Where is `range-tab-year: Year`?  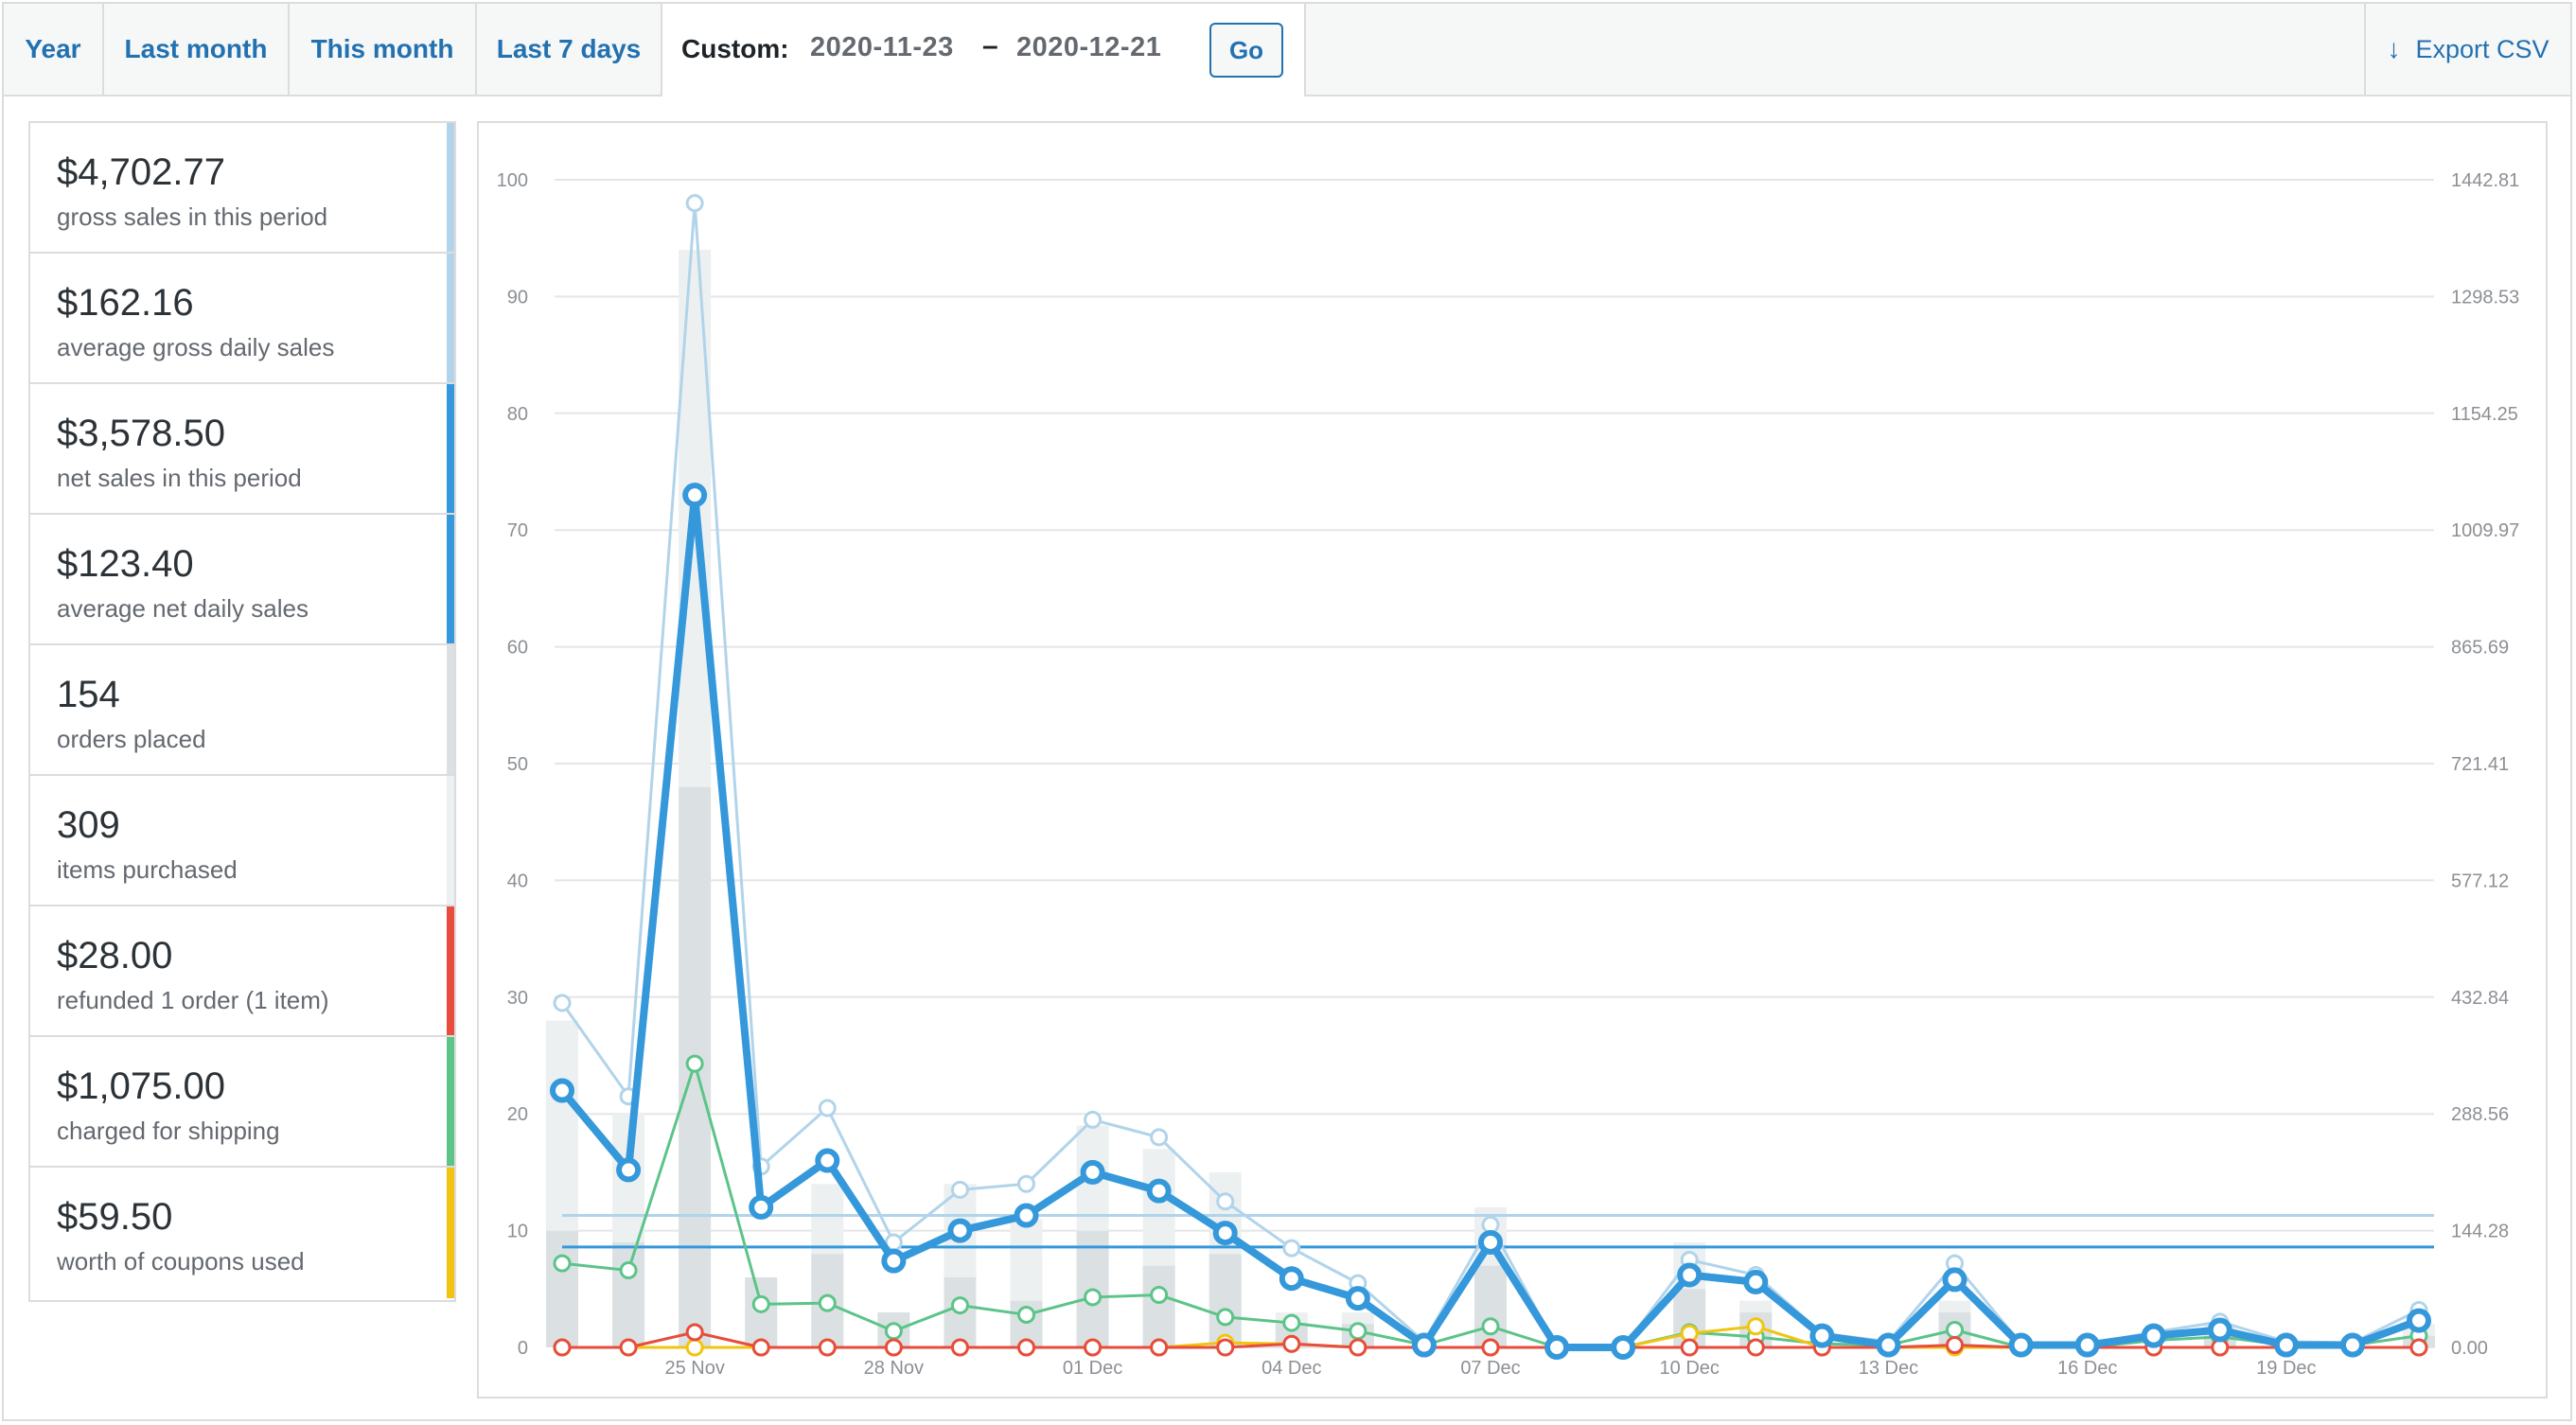 range-tab-year: Year is located at coordinates (54, 49).